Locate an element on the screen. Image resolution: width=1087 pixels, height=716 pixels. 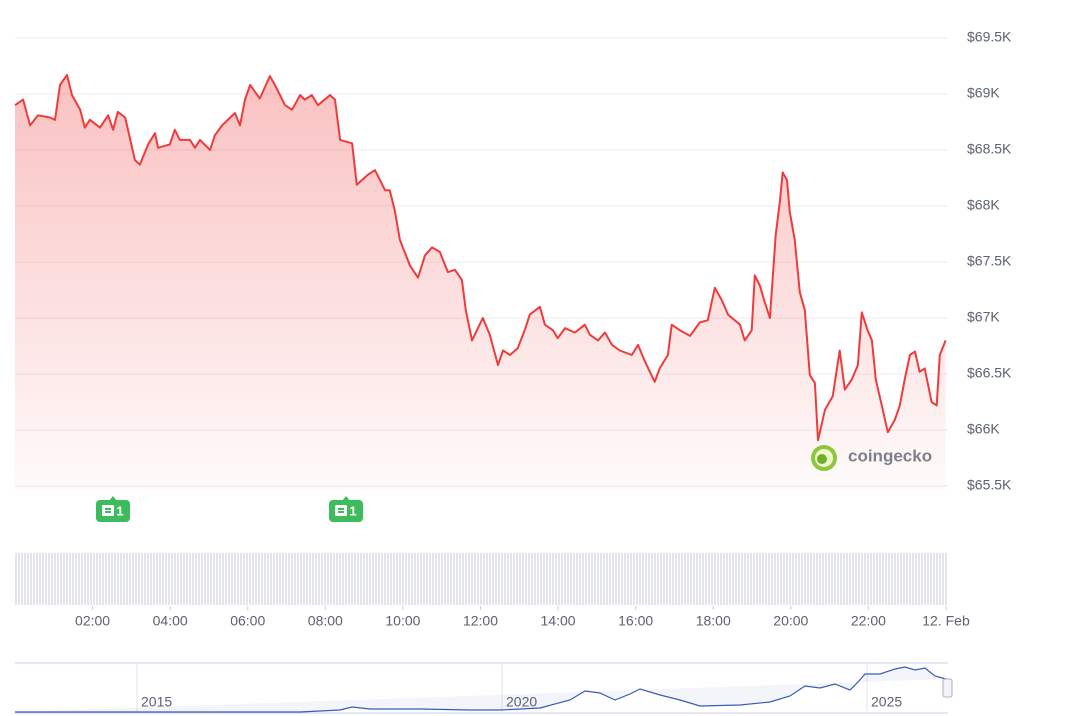
y-tick-label: $68.5K is located at coordinates (989, 149).